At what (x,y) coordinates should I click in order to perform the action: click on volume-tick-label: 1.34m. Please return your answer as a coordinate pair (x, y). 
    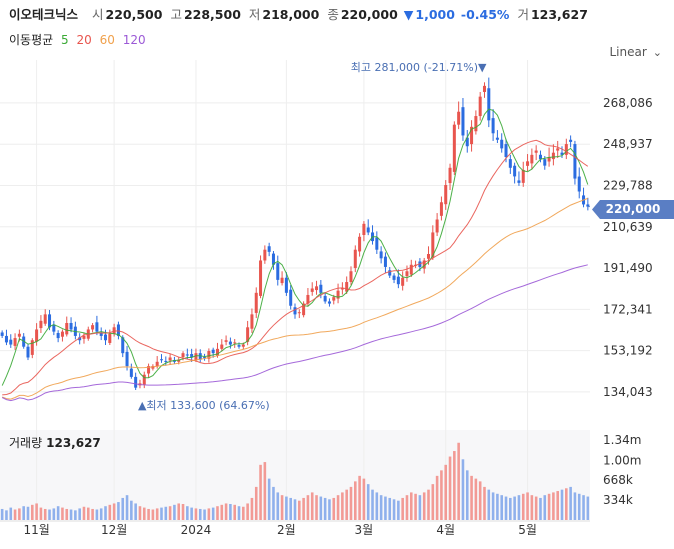
    Looking at the image, I should click on (622, 440).